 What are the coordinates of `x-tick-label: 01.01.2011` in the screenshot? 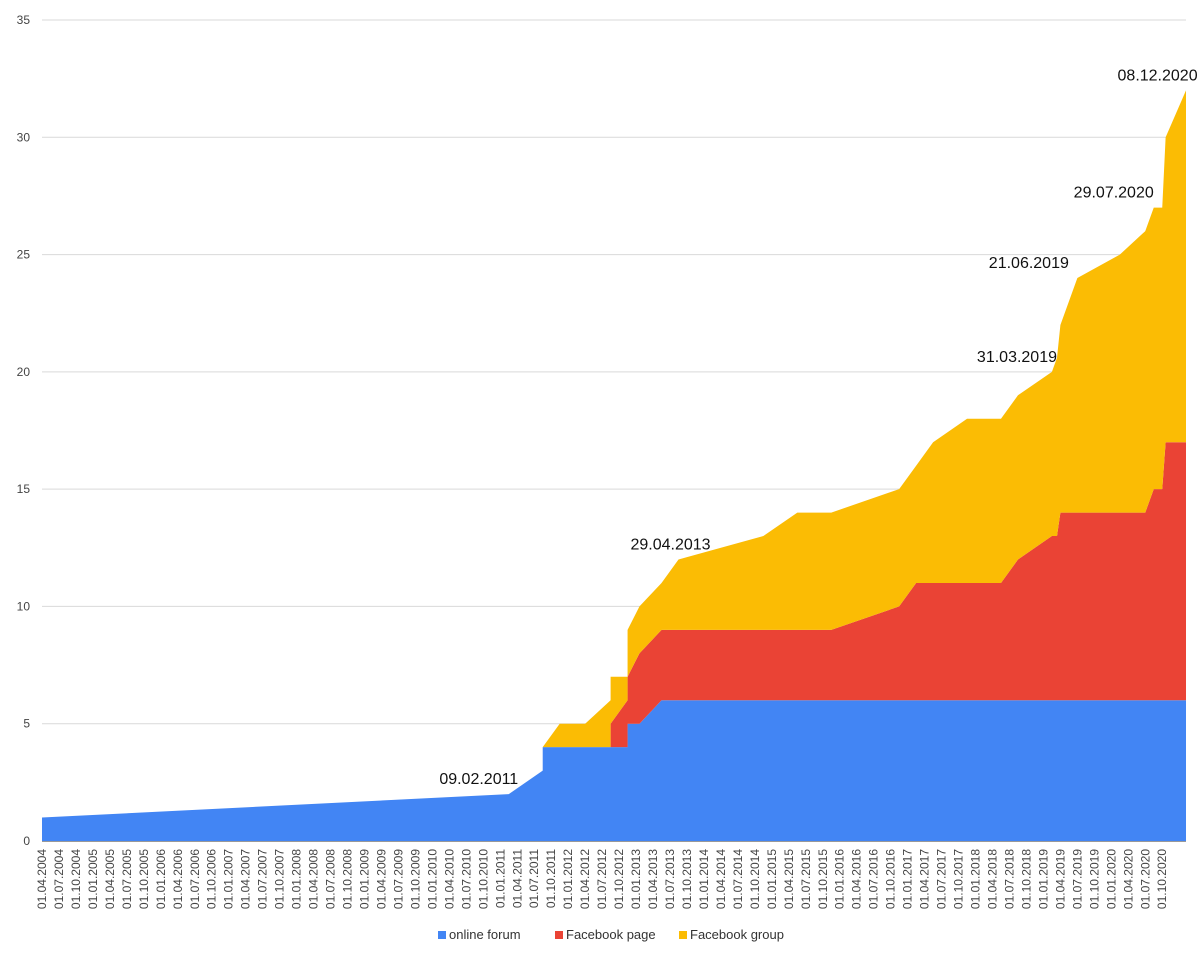 It's located at (500, 878).